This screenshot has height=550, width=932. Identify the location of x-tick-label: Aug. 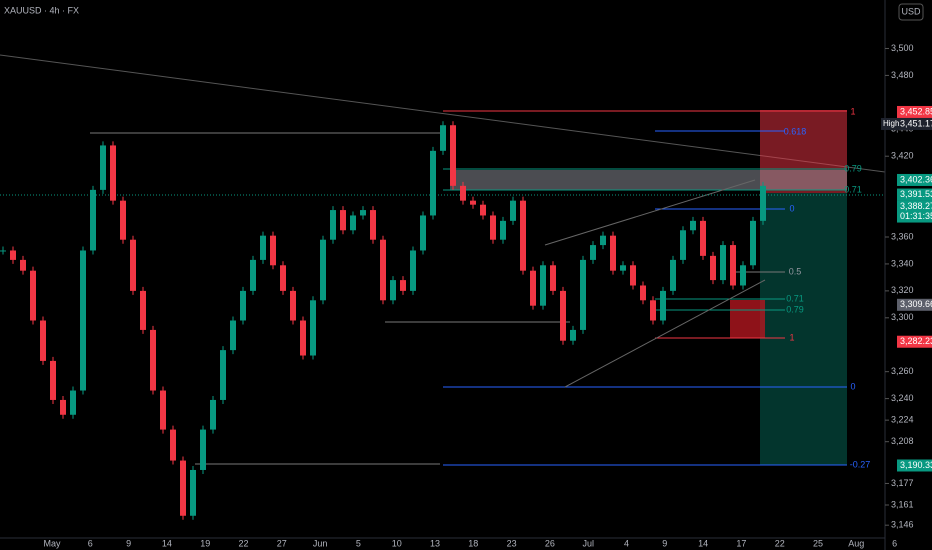
(856, 543).